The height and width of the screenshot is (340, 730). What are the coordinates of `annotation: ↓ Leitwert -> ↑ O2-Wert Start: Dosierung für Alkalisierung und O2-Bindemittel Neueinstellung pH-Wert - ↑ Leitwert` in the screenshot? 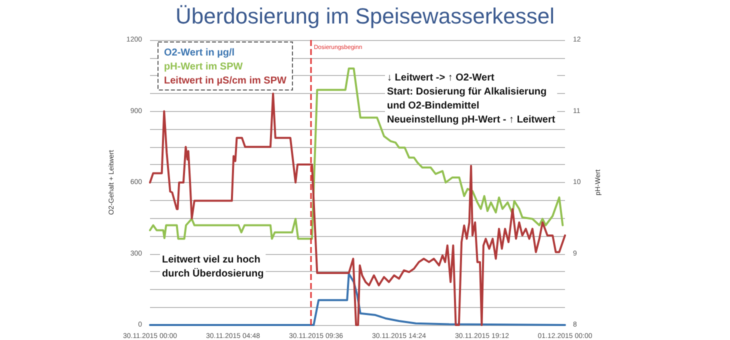 It's located at (471, 99).